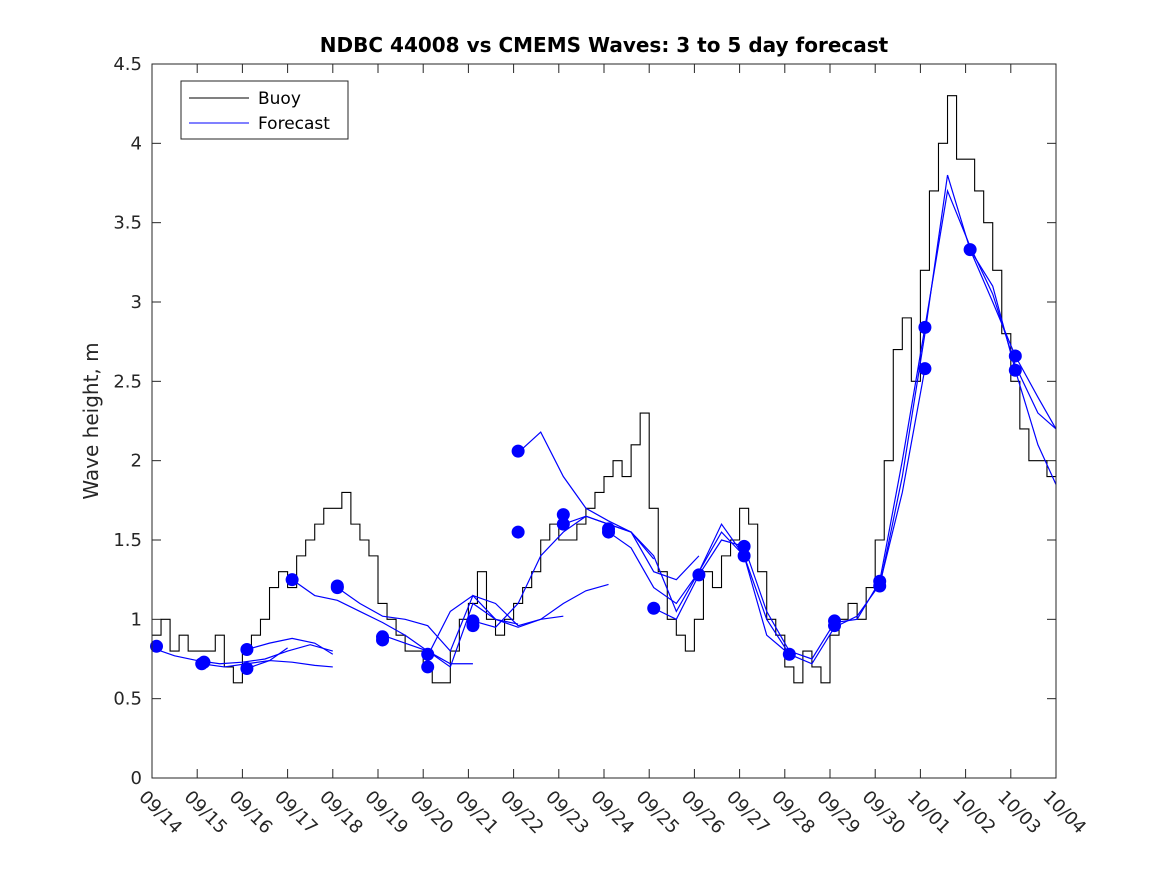 The height and width of the screenshot is (875, 1167). What do you see at coordinates (127, 699) in the screenshot?
I see `y-tick-label: 0.5` at bounding box center [127, 699].